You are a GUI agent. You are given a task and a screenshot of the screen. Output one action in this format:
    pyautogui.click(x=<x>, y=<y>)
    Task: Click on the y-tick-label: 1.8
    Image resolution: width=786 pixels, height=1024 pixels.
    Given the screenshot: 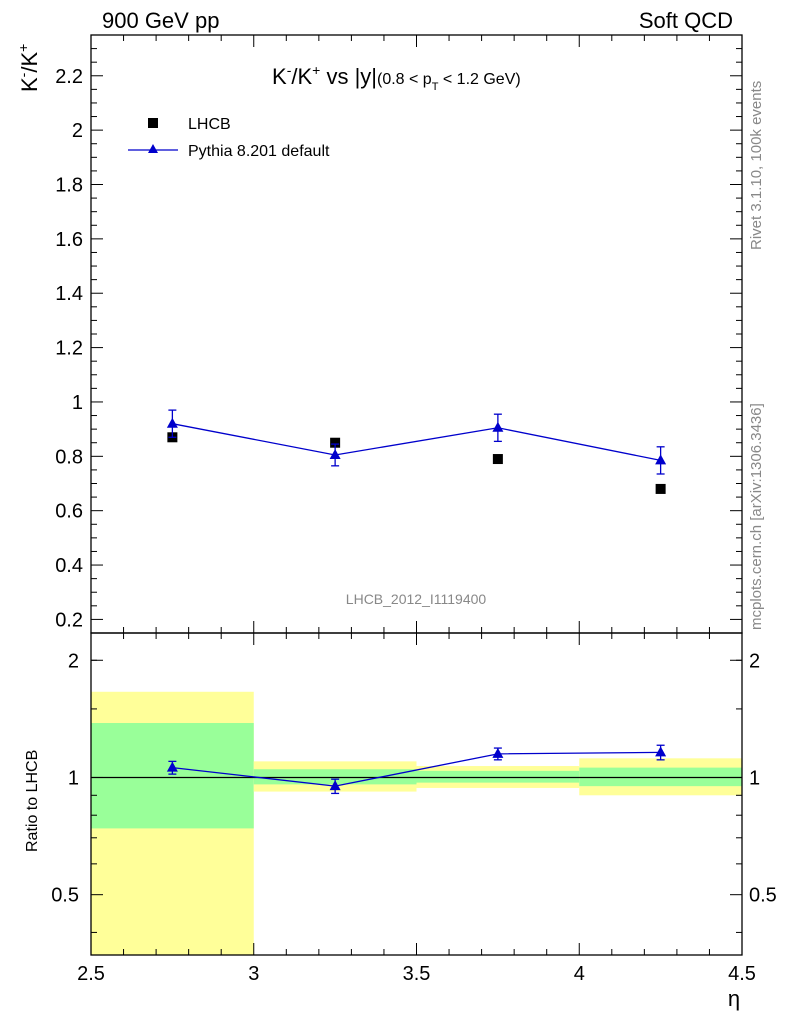 What is the action you would take?
    pyautogui.click(x=69, y=186)
    